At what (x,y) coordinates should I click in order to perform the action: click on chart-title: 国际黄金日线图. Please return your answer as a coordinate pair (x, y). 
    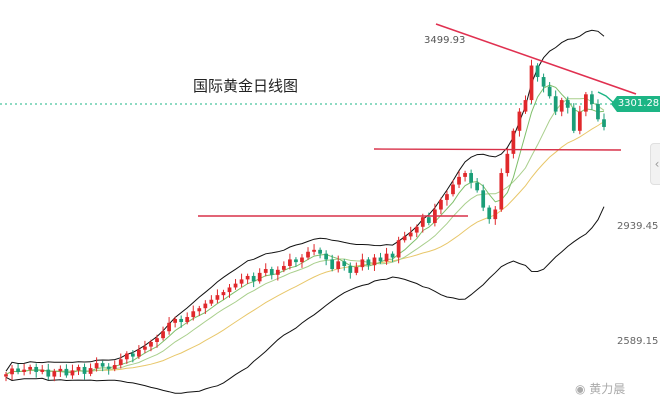
    Looking at the image, I should click on (246, 86).